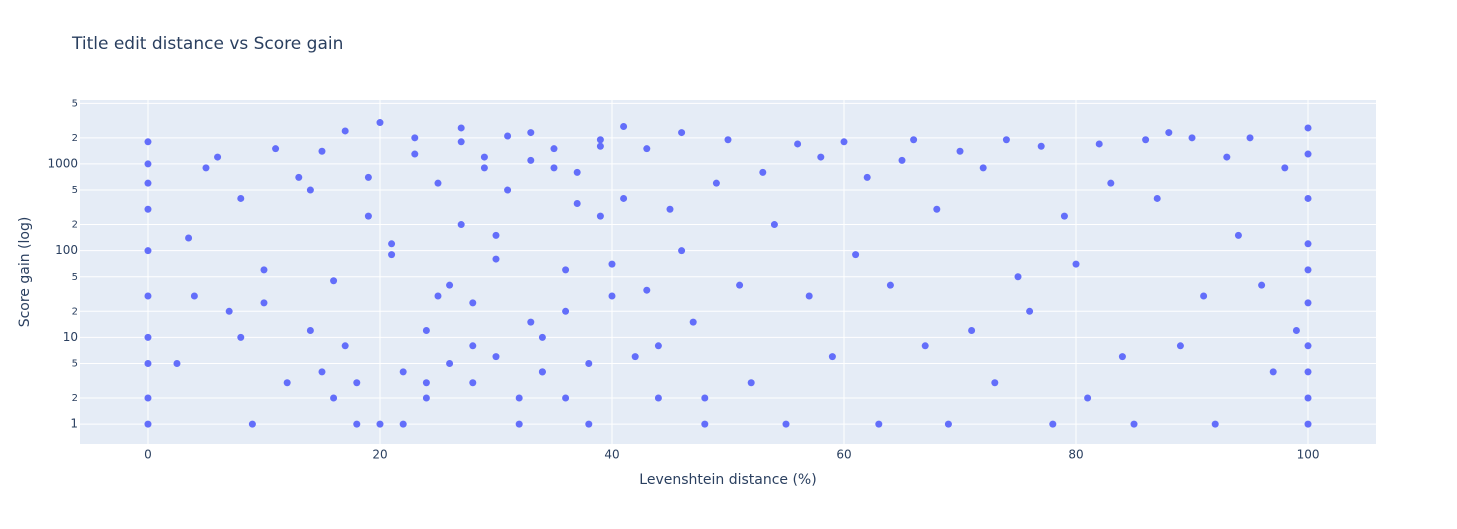 The height and width of the screenshot is (529, 1457). Describe the element at coordinates (148, 455) in the screenshot. I see `x-tick-label: 0` at that location.